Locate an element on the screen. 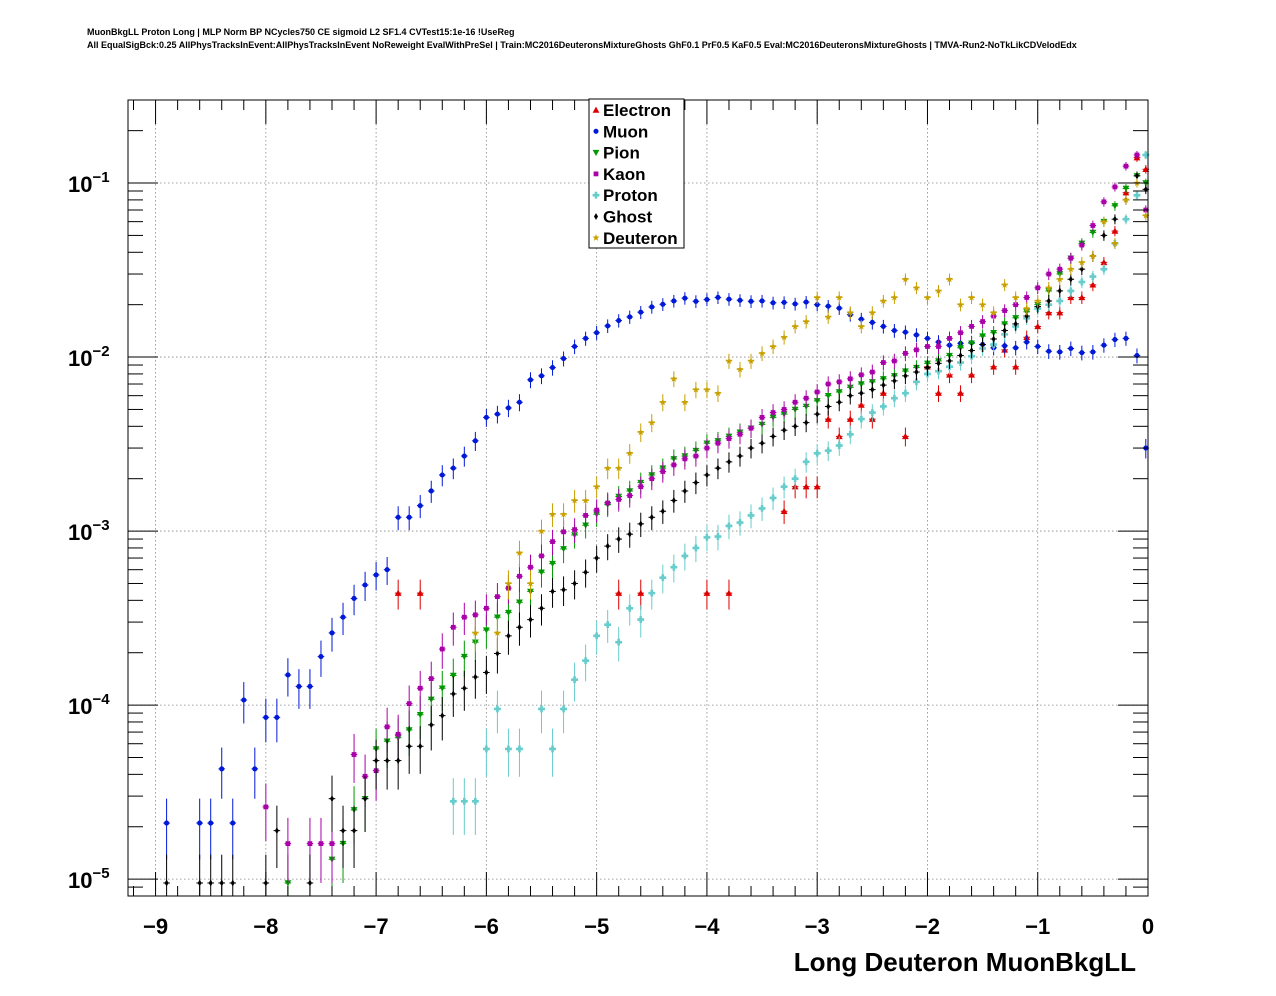  x-tick-label: −1 is located at coordinates (1037, 926).